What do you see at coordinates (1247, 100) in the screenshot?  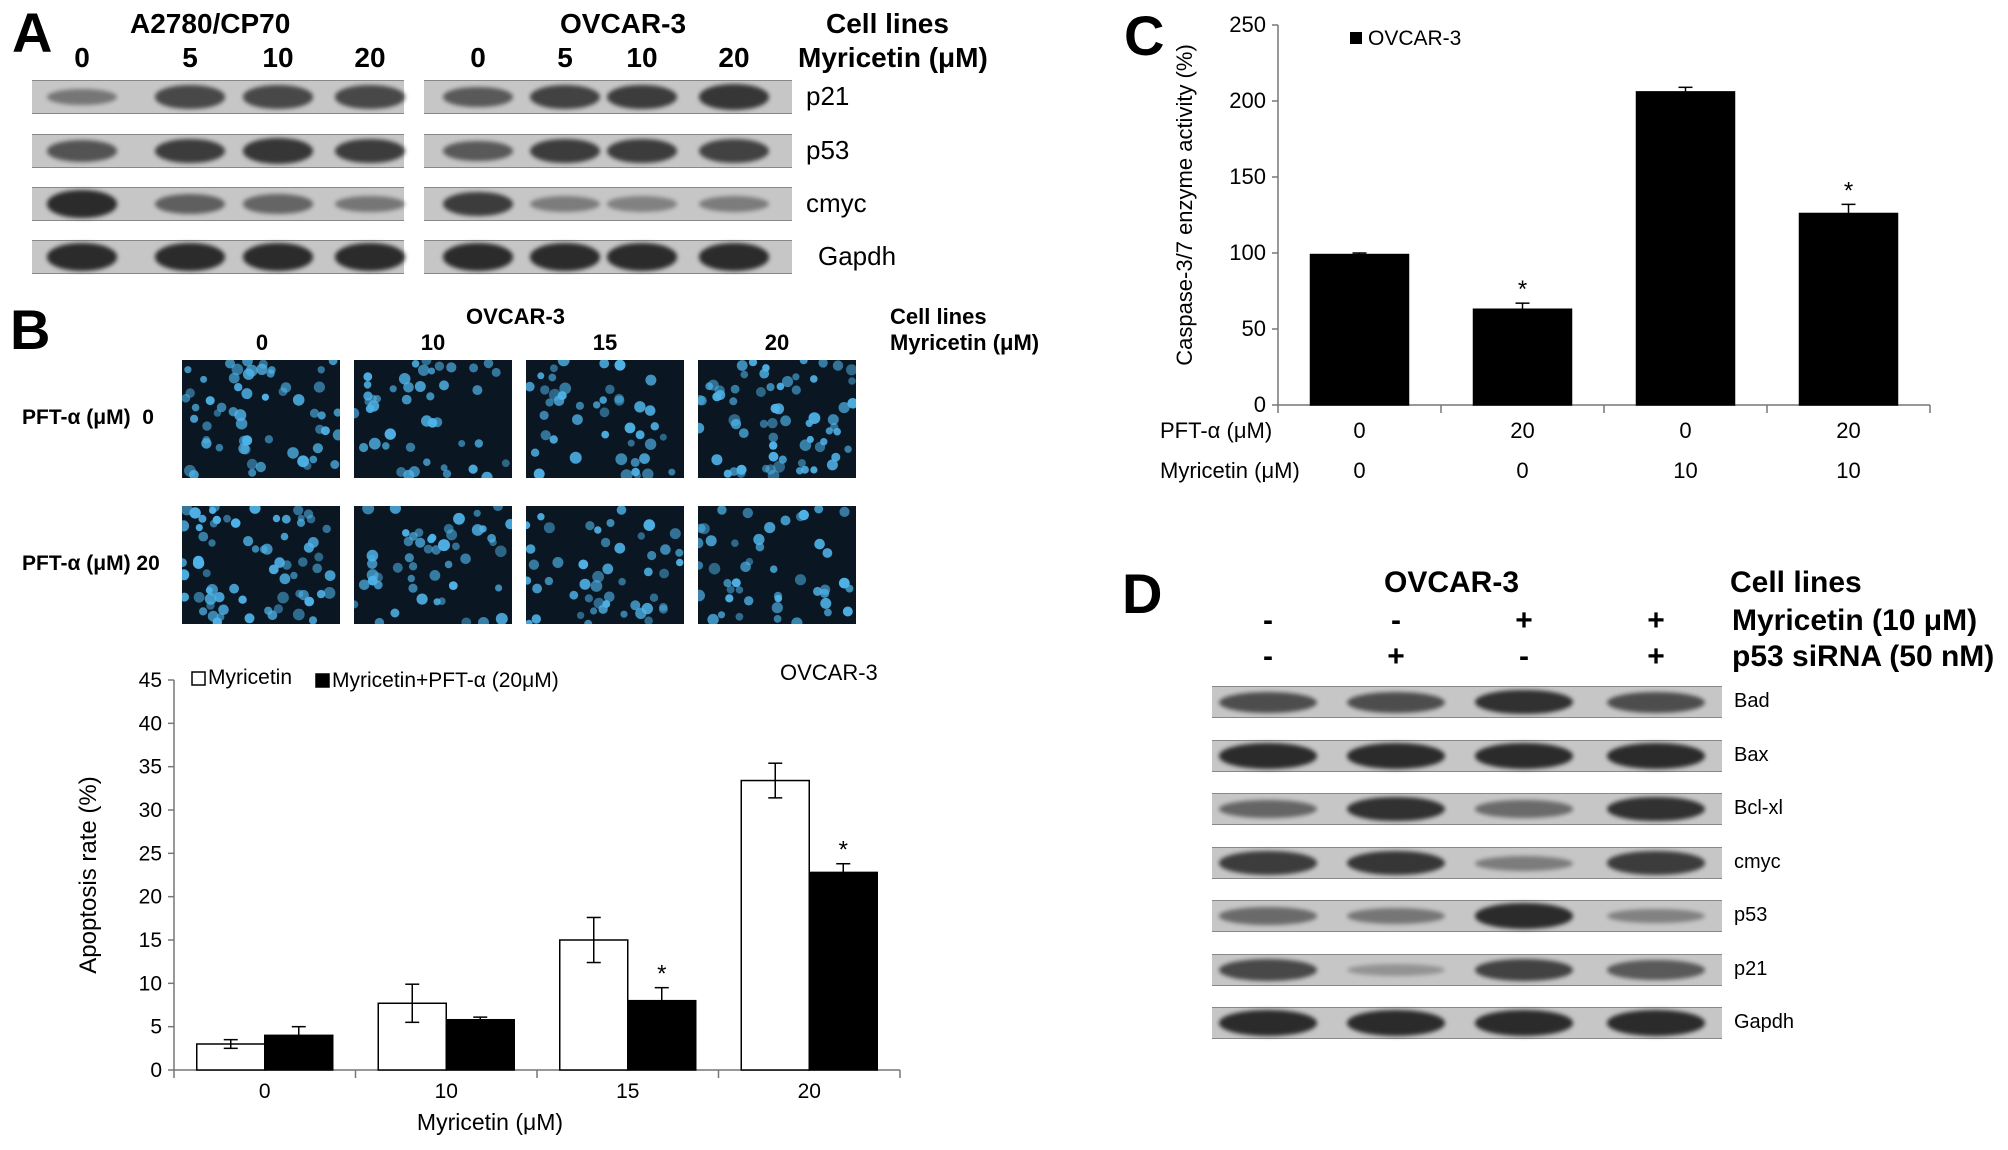 I see `y-tick-label: 200` at bounding box center [1247, 100].